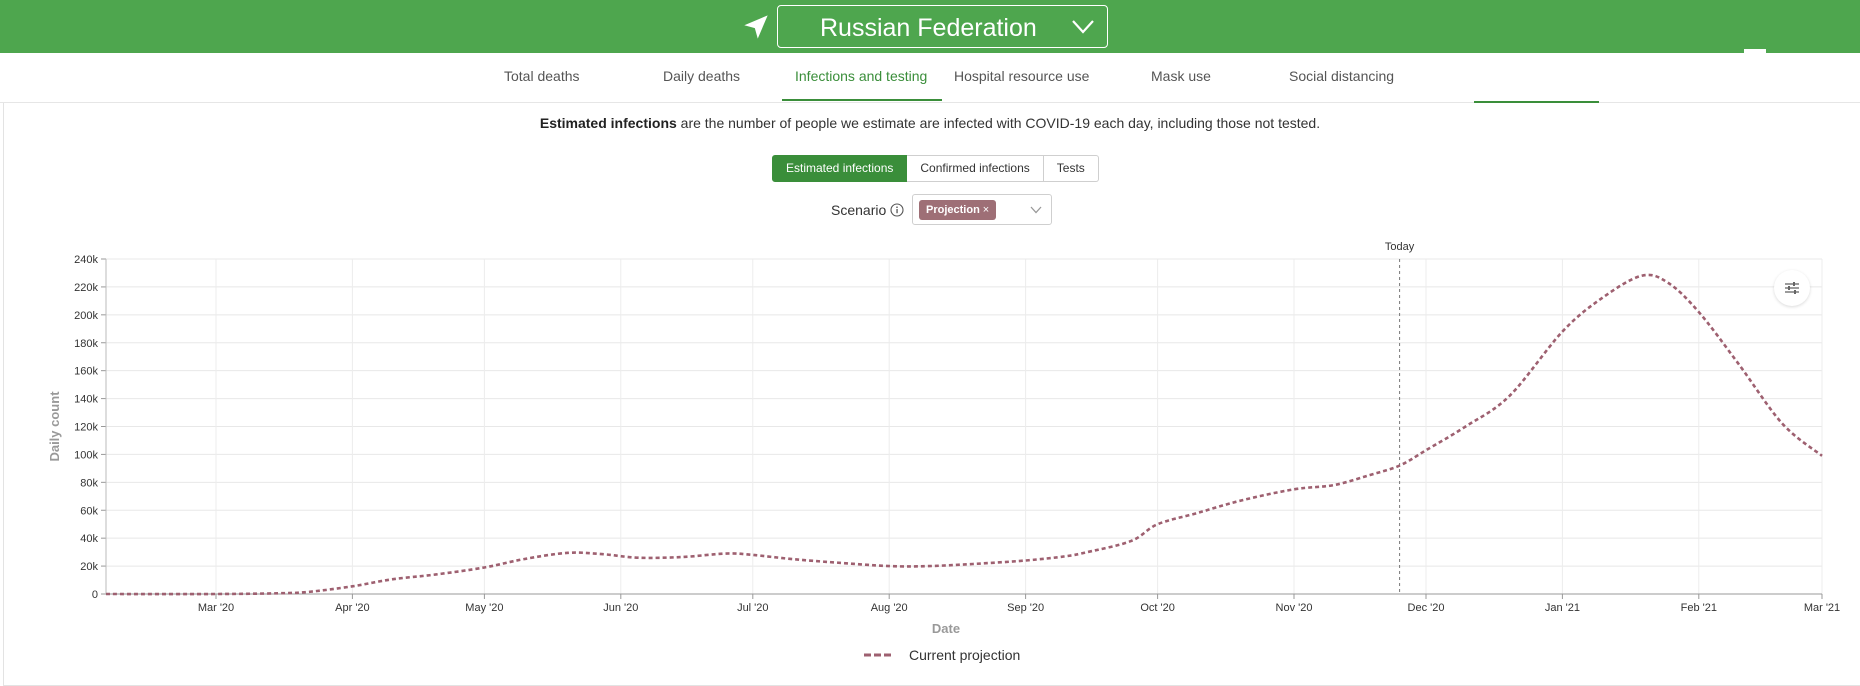  What do you see at coordinates (86, 344) in the screenshot?
I see `y-tick-label: 180k` at bounding box center [86, 344].